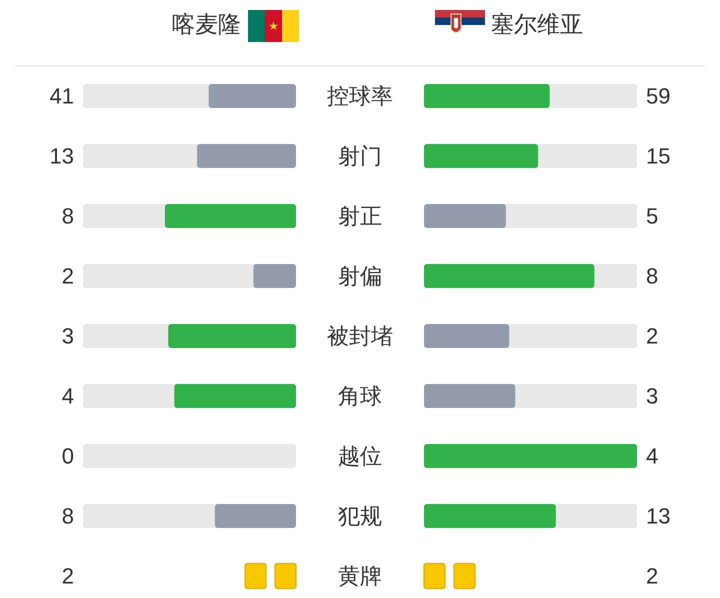  I want to click on data-label: 15, so click(658, 156).